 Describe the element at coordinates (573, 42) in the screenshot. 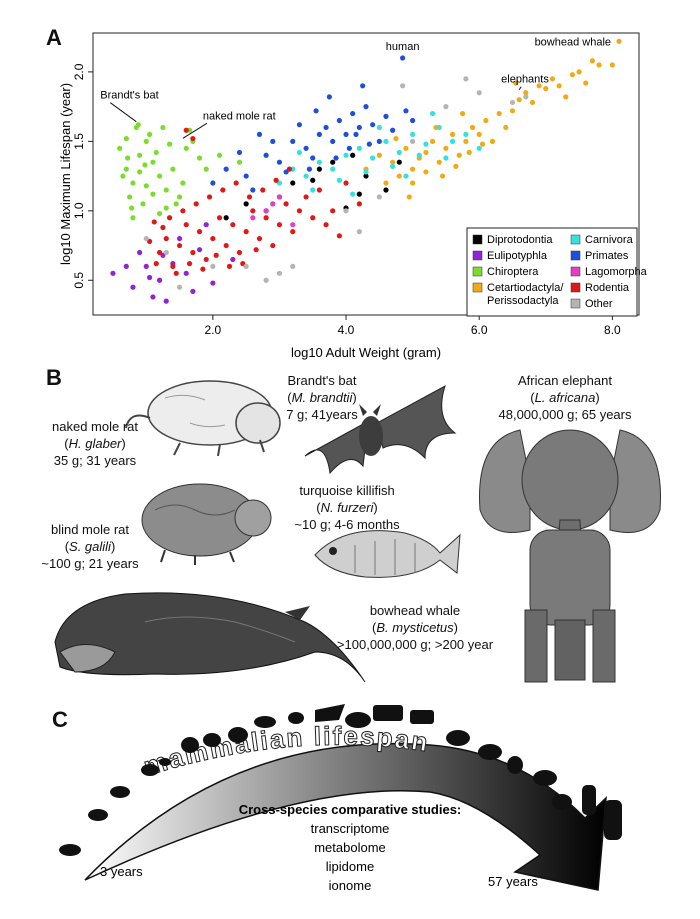

I see `point-annotation: bowhead whale` at that location.